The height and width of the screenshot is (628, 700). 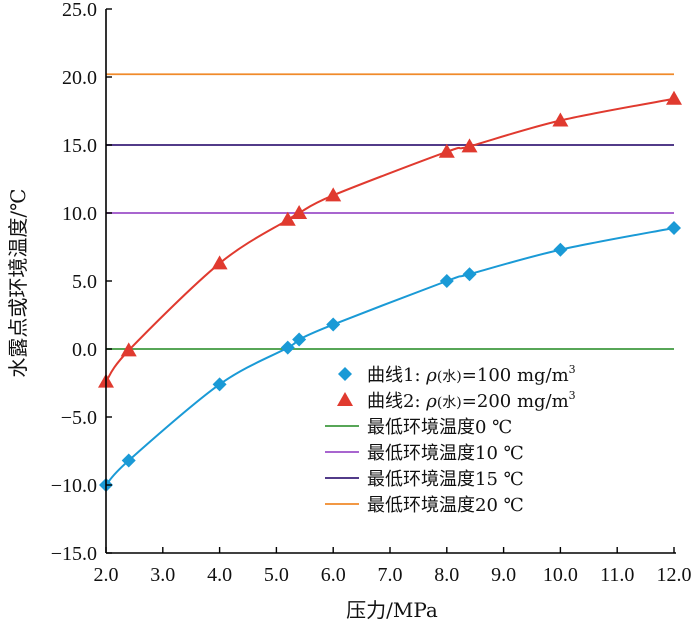 I want to click on legend-label: 最低环境温度20 ℃, so click(x=445, y=505).